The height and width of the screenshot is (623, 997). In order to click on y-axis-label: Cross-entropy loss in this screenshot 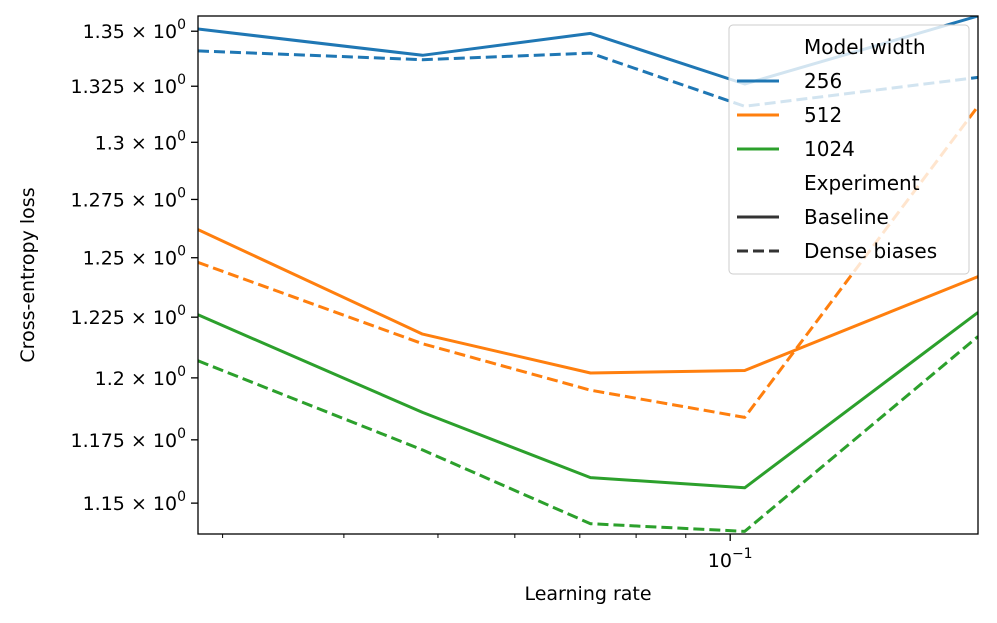, I will do `click(28, 274)`.